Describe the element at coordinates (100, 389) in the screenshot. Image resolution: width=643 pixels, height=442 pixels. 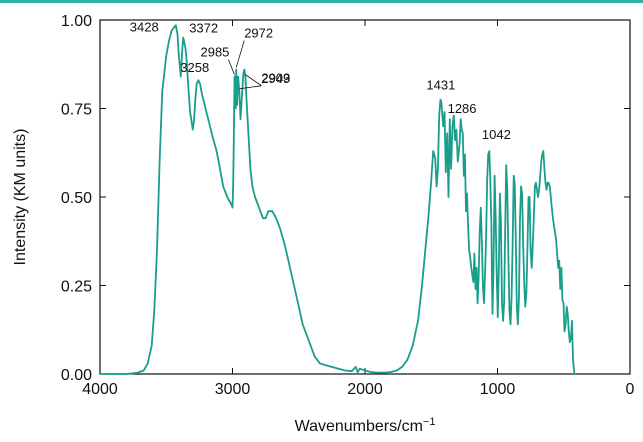
I see `x-tick-label: 4000` at that location.